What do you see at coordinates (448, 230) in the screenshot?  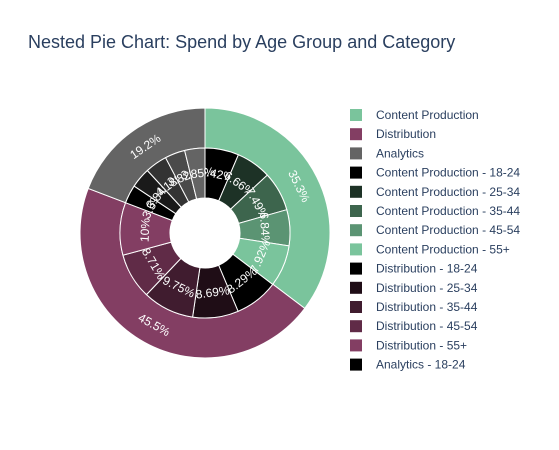 I see `legend-label: Content Production - 45-54` at bounding box center [448, 230].